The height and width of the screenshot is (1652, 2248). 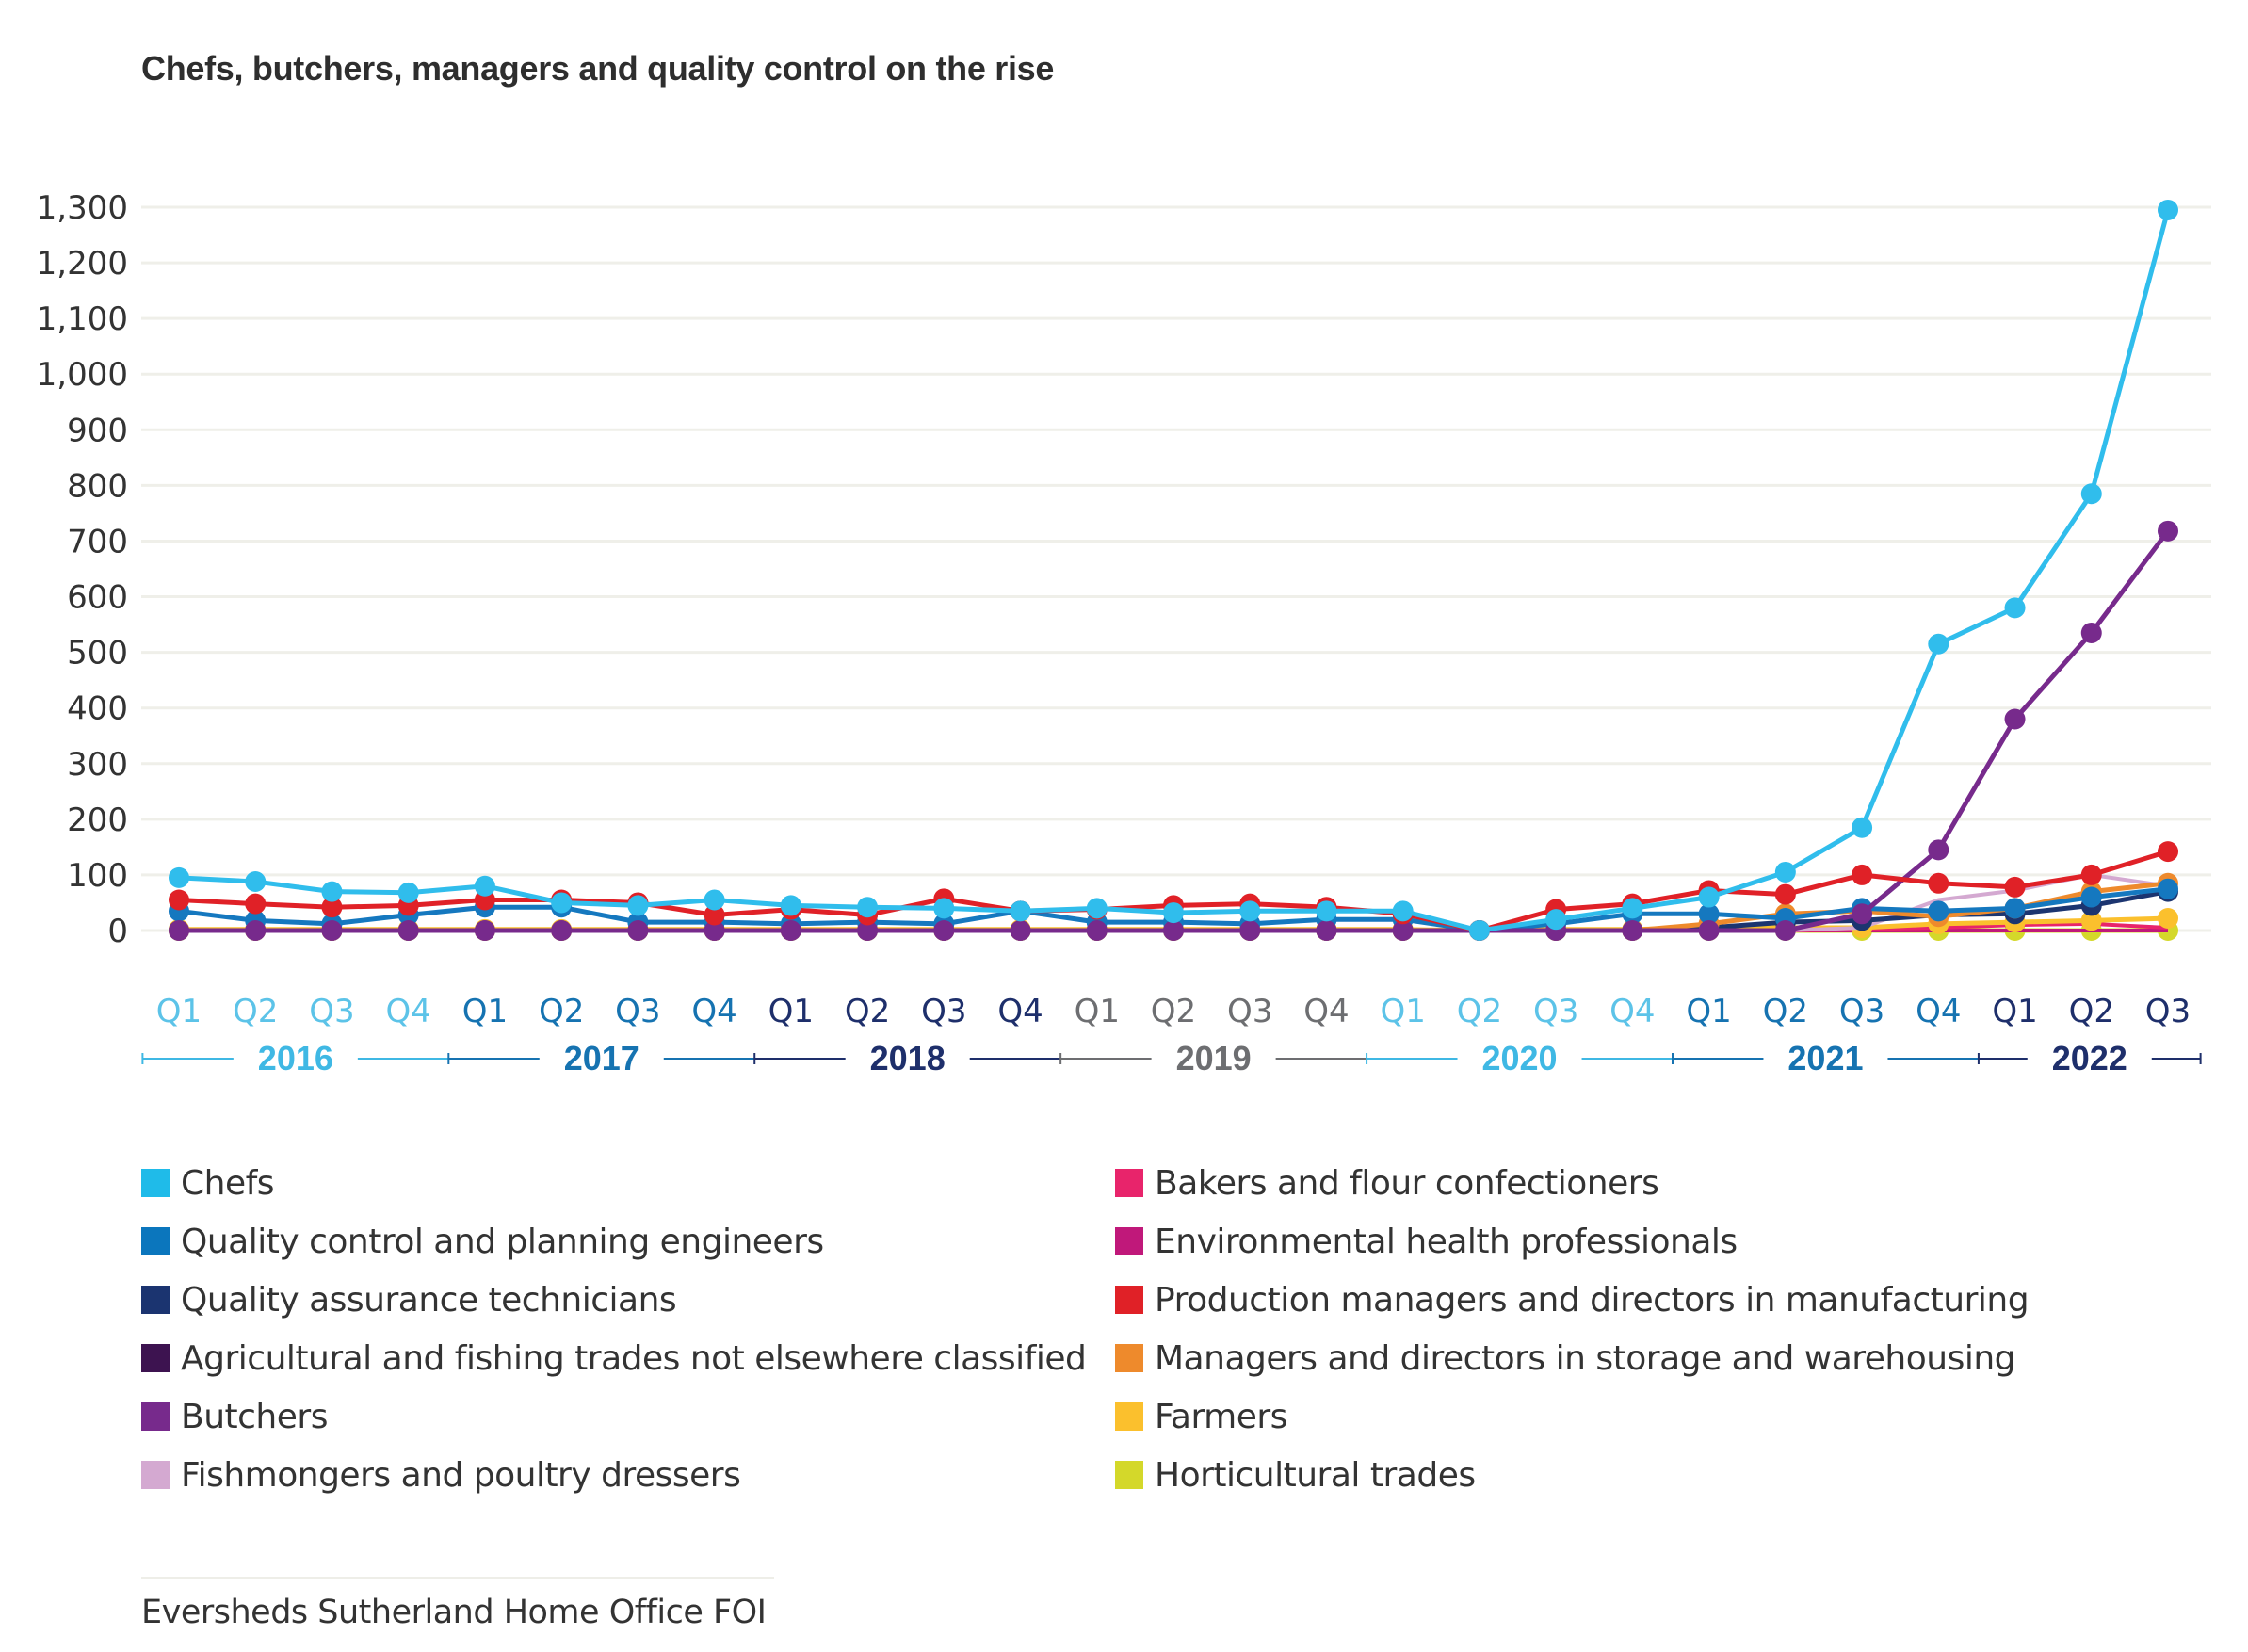 I want to click on legend-item: Farmers, so click(x=1572, y=1417).